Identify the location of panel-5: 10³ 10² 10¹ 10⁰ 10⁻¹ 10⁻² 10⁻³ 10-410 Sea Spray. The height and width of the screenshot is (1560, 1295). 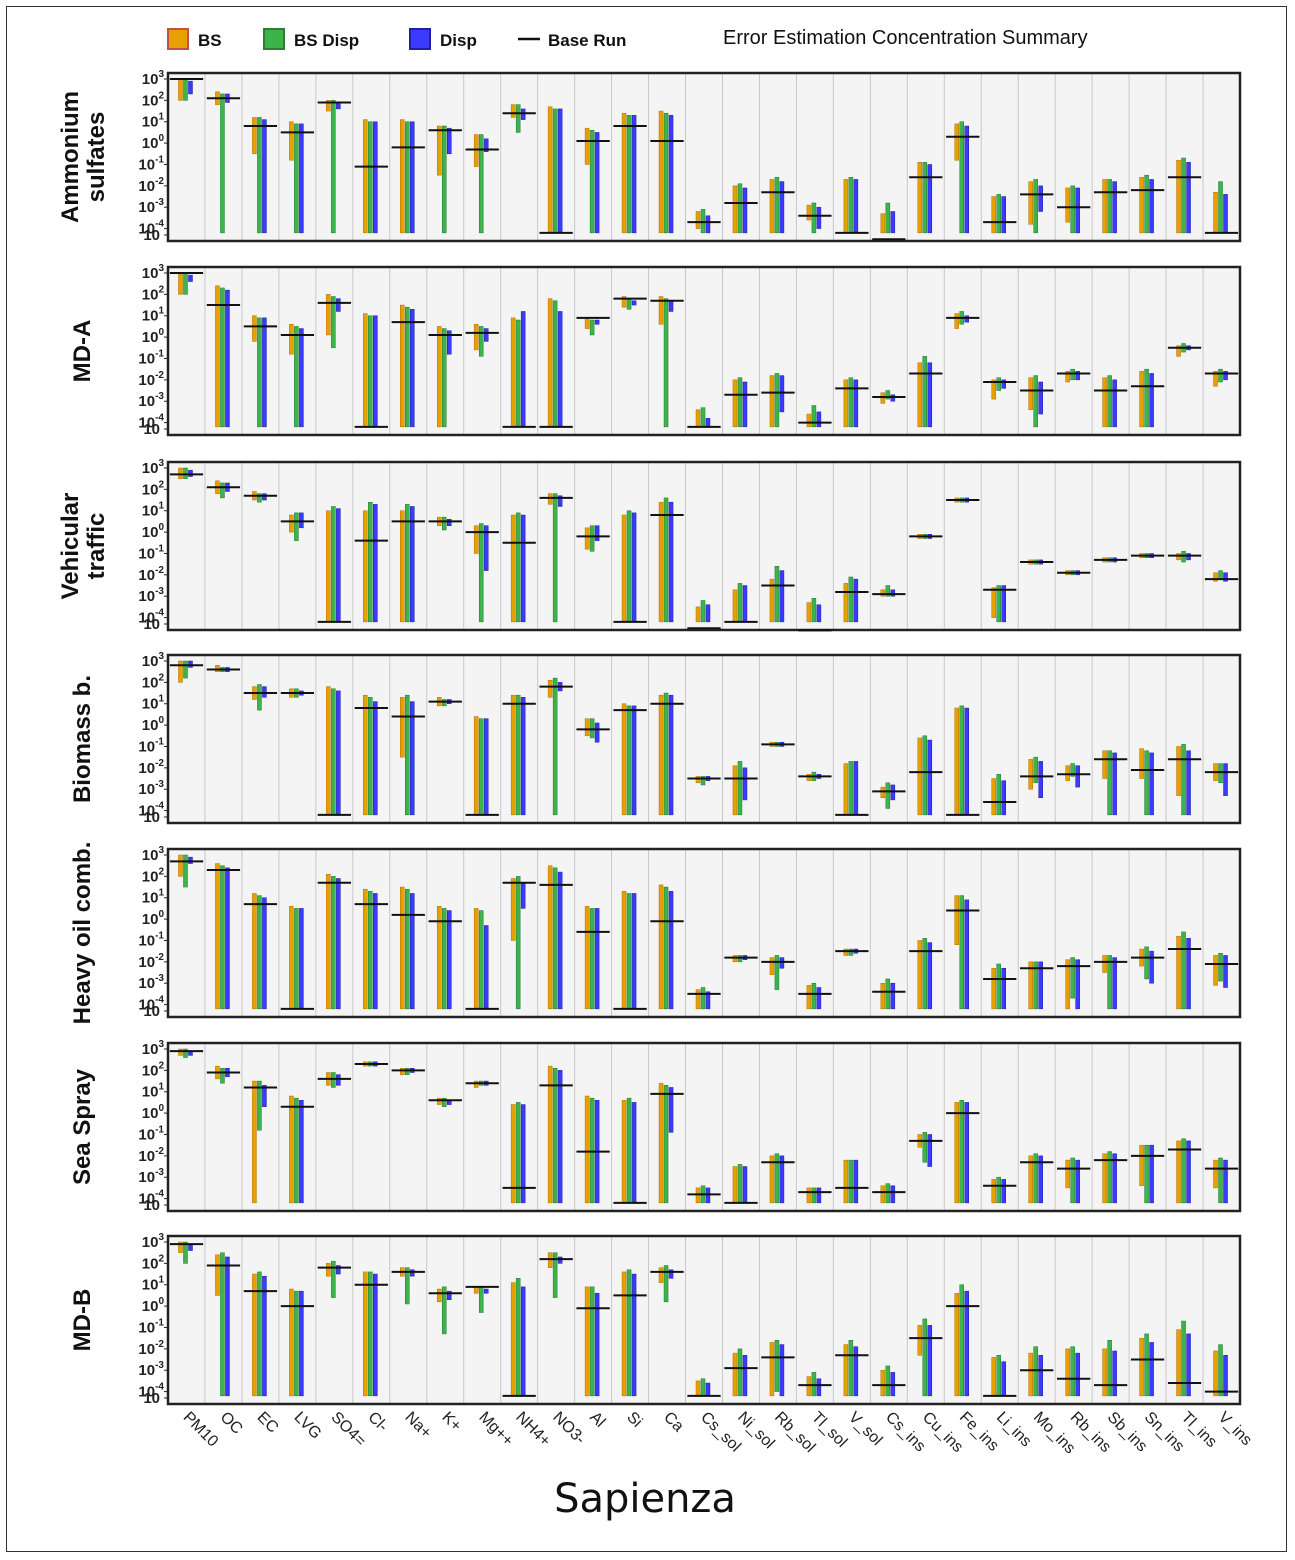
(655, 1126).